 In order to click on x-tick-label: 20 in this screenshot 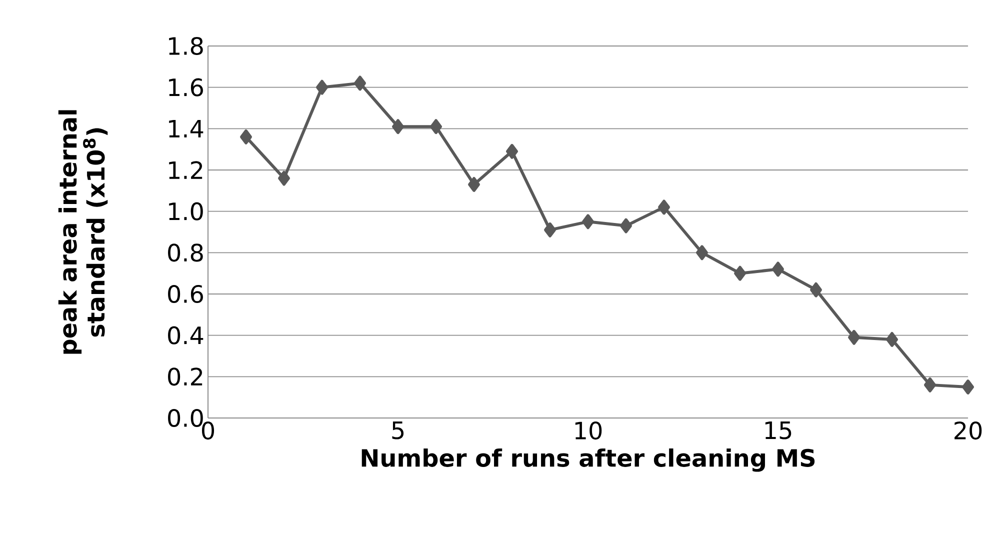, I will do `click(968, 431)`.